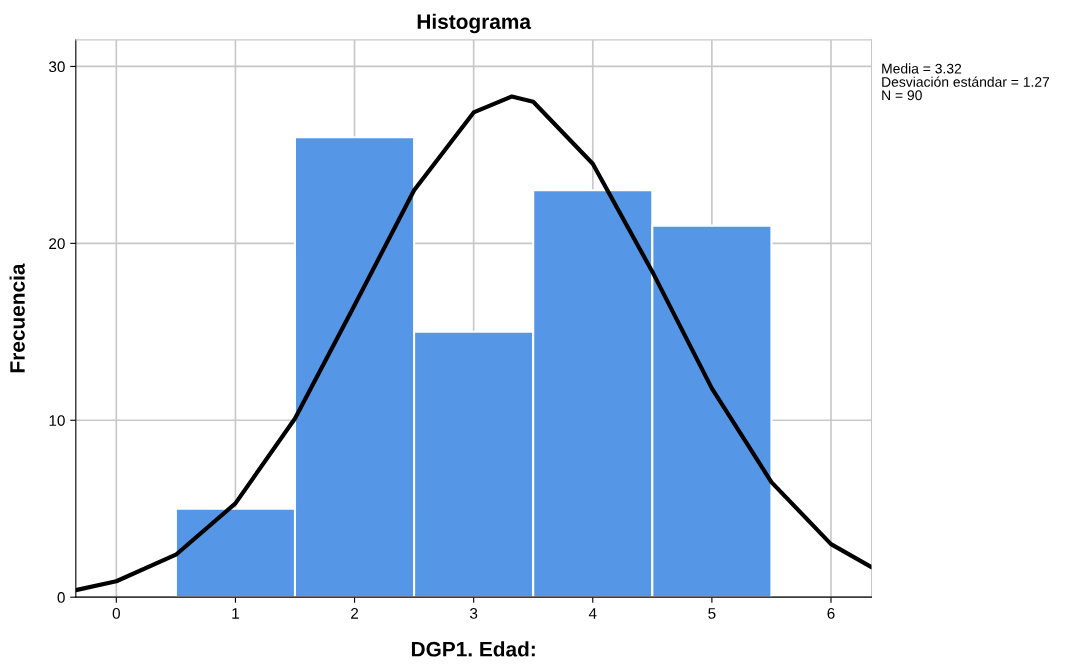  What do you see at coordinates (57, 420) in the screenshot?
I see `y-tick-label: 10` at bounding box center [57, 420].